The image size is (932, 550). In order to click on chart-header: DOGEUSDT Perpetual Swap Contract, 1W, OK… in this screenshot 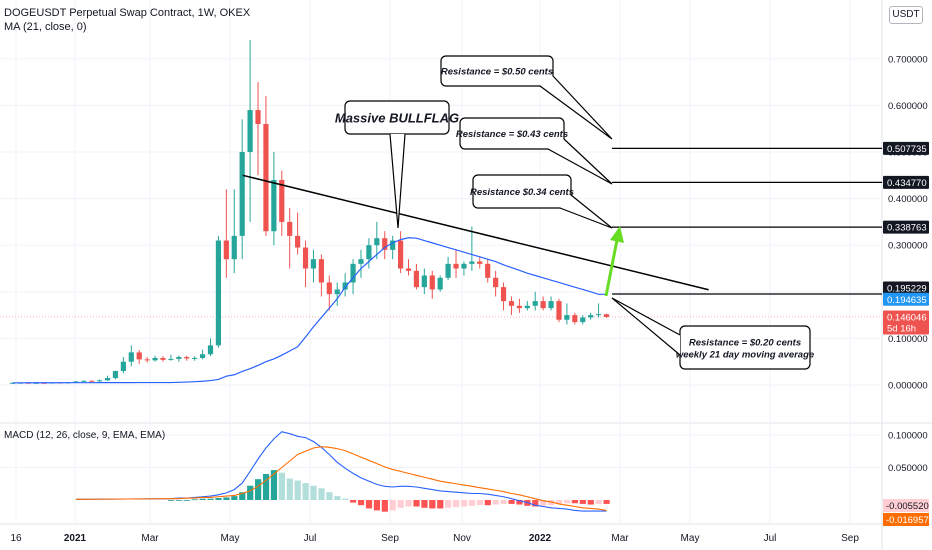, I will do `click(127, 20)`.